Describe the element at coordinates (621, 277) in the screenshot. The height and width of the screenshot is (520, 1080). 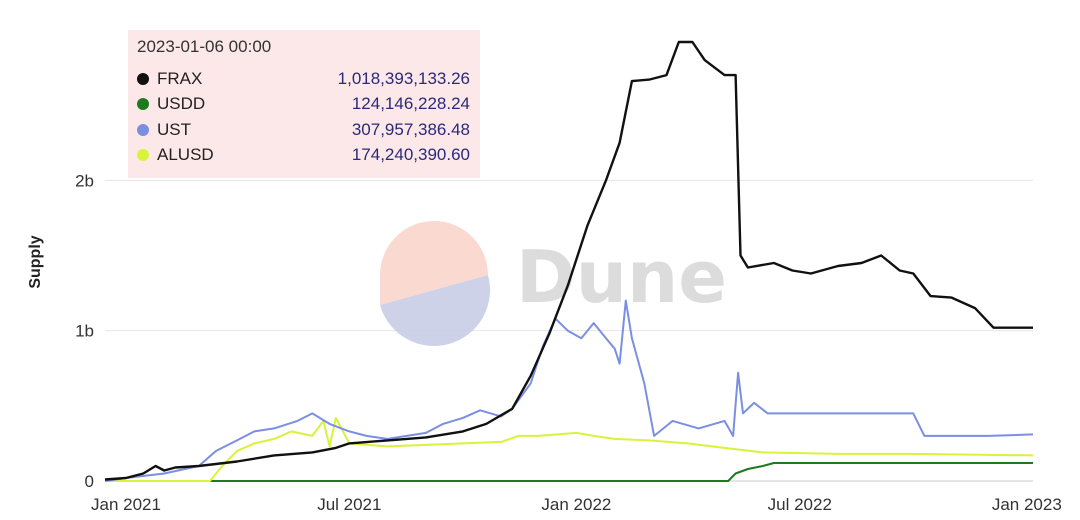
I see `watermark-text: Dune` at that location.